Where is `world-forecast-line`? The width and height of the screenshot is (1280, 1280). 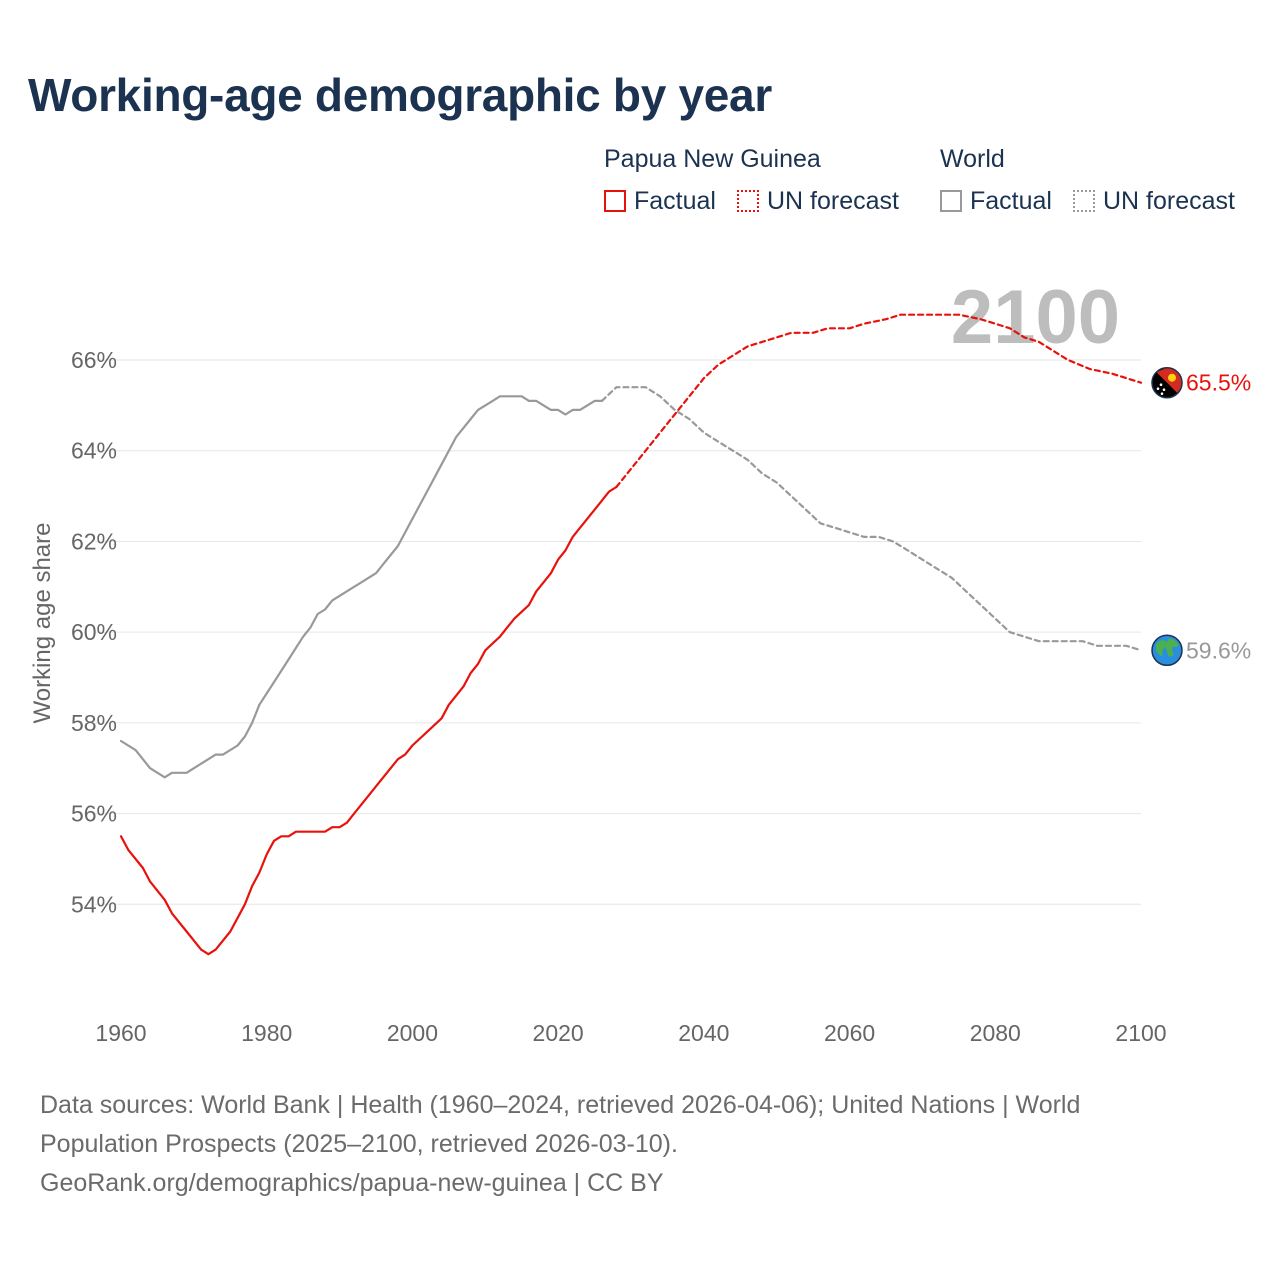
world-forecast-line is located at coordinates (871, 519).